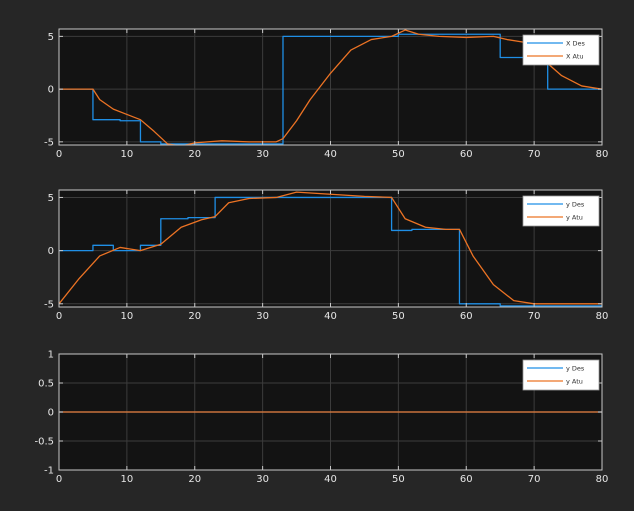  I want to click on legend-label: X Atu, so click(575, 56).